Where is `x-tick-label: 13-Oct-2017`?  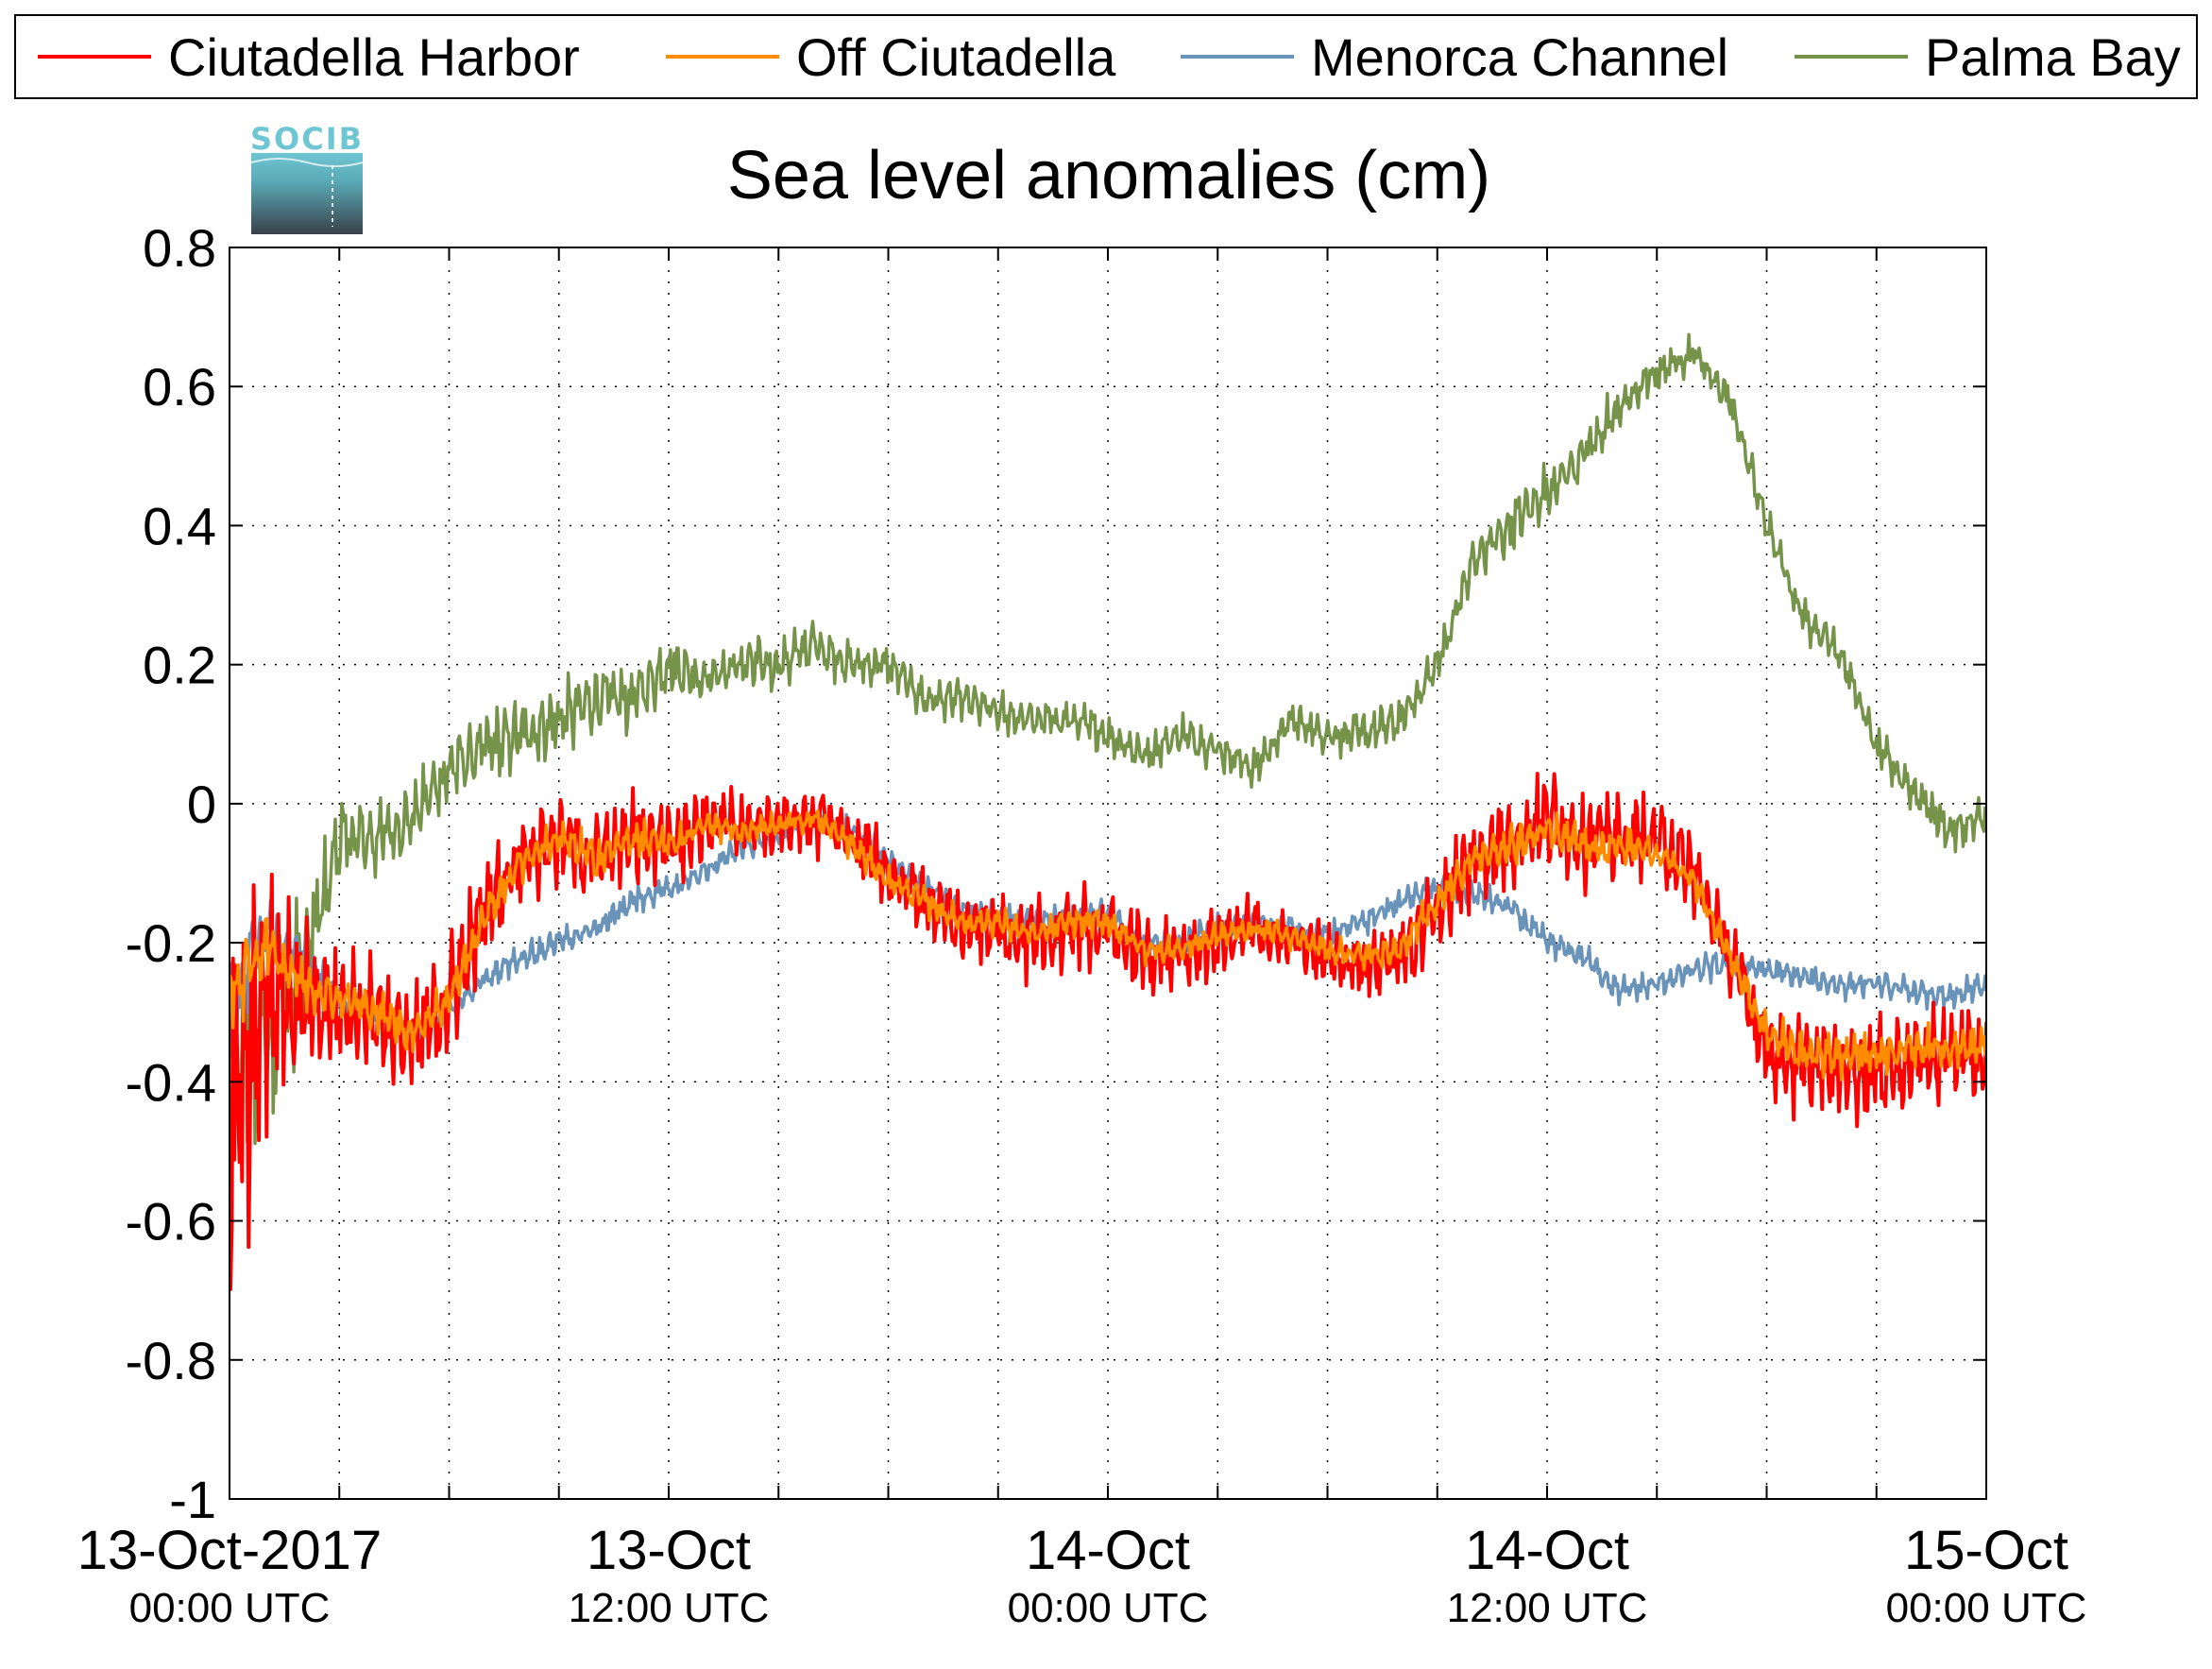 x-tick-label: 13-Oct-2017 is located at coordinates (229, 1551).